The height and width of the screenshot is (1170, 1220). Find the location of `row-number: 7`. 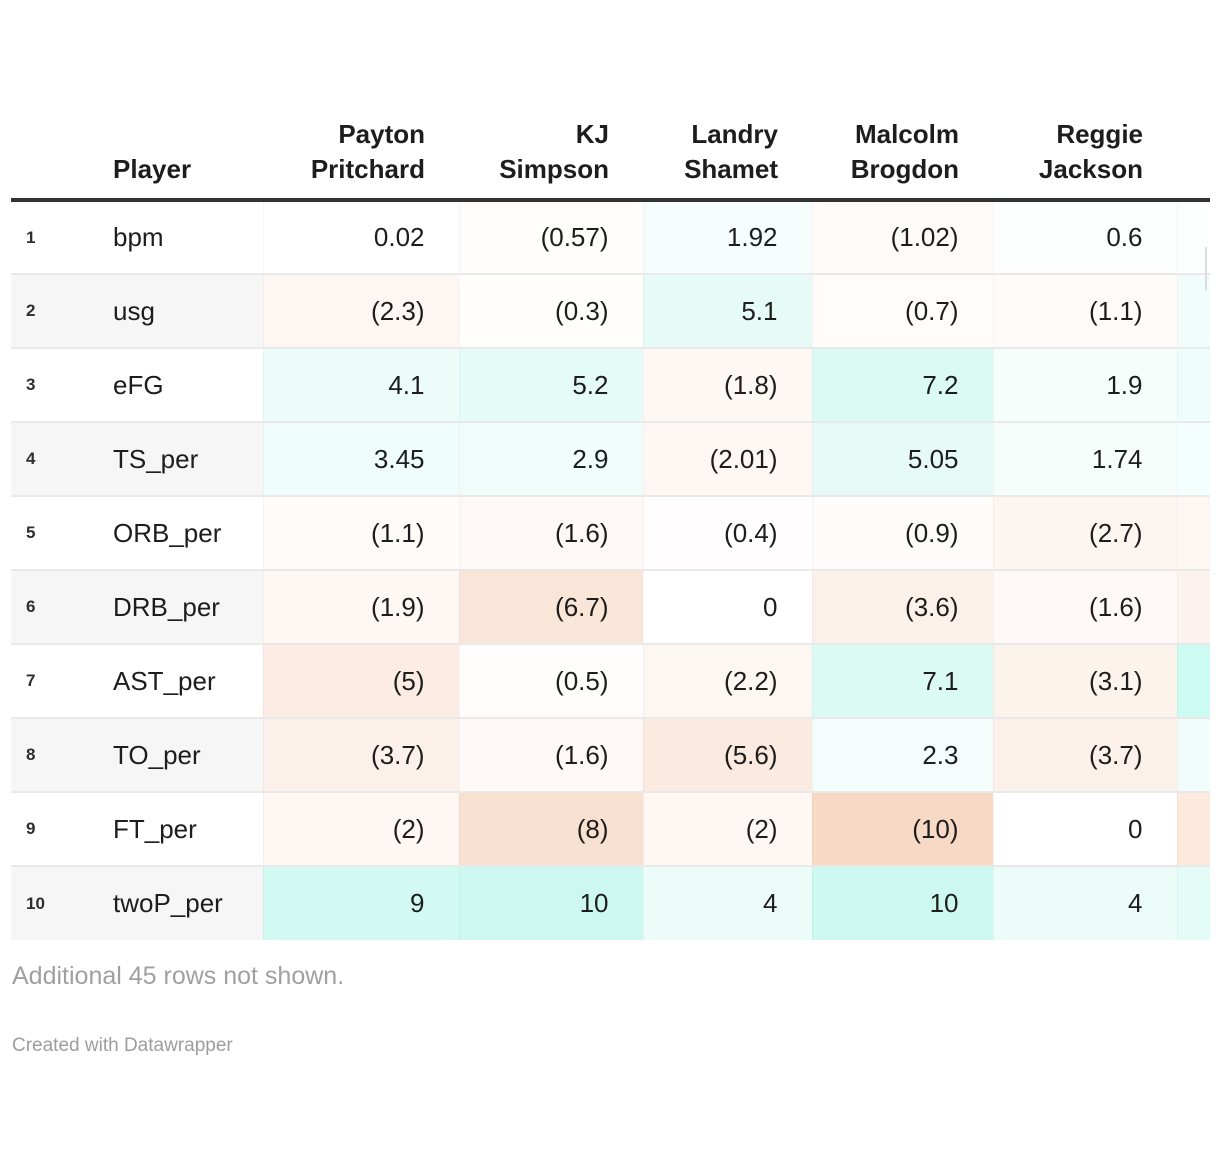

row-number: 7 is located at coordinates (50, 680).